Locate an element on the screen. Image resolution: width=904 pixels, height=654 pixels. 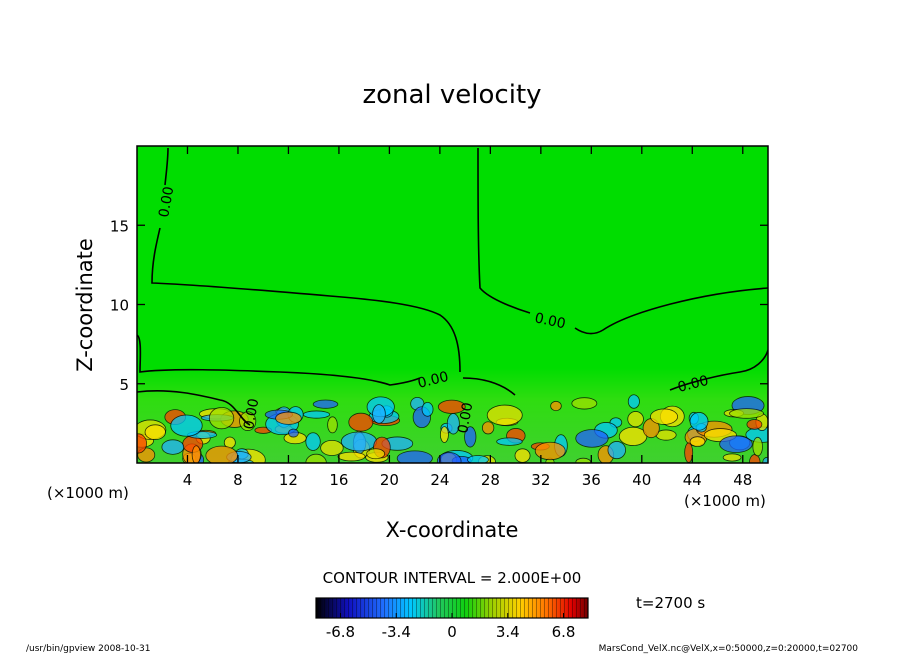
colorbar-tick-label: 6.8 is located at coordinates (564, 632).